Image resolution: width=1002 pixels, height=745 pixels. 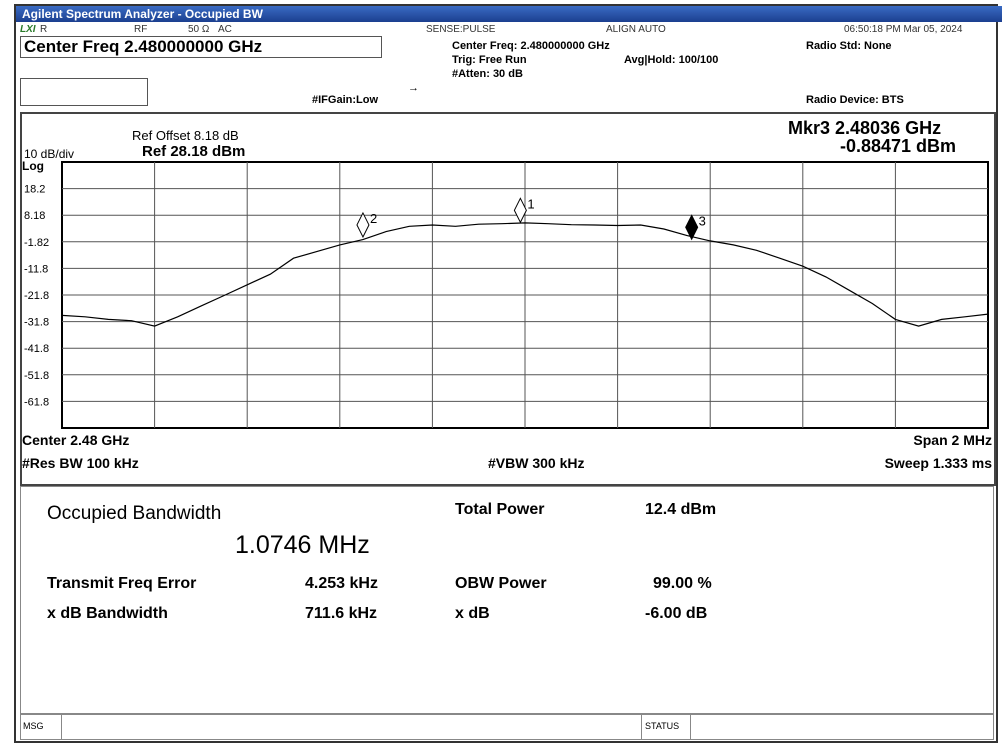 I want to click on obw-power-label: OBW Power, so click(x=501, y=583).